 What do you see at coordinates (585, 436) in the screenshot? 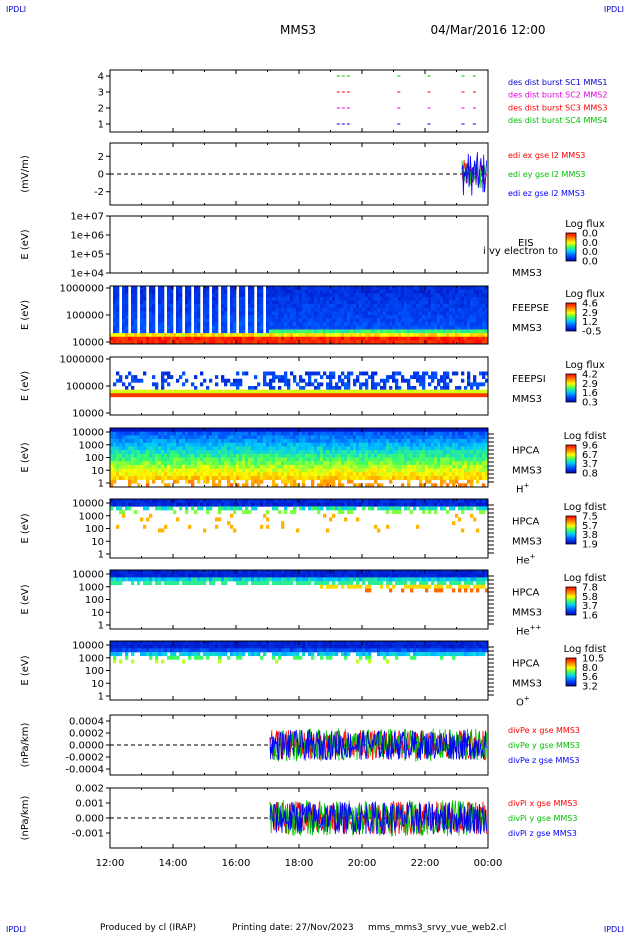
I see `panel-hpca-h-cbar-title: Log fdist` at bounding box center [585, 436].